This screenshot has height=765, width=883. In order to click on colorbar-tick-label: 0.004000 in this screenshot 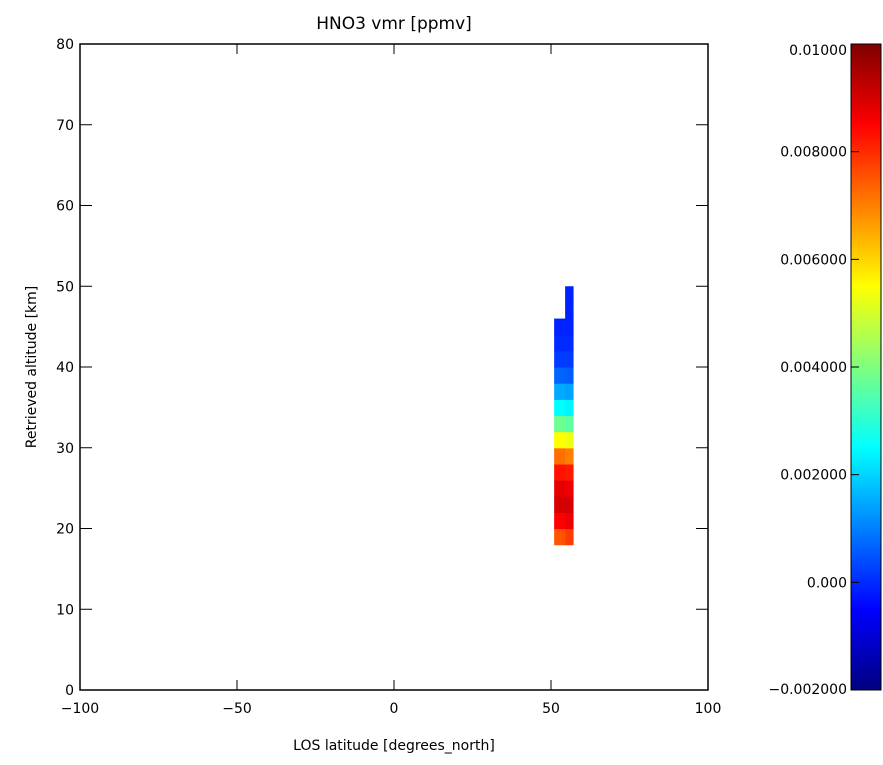, I will do `click(813, 368)`.